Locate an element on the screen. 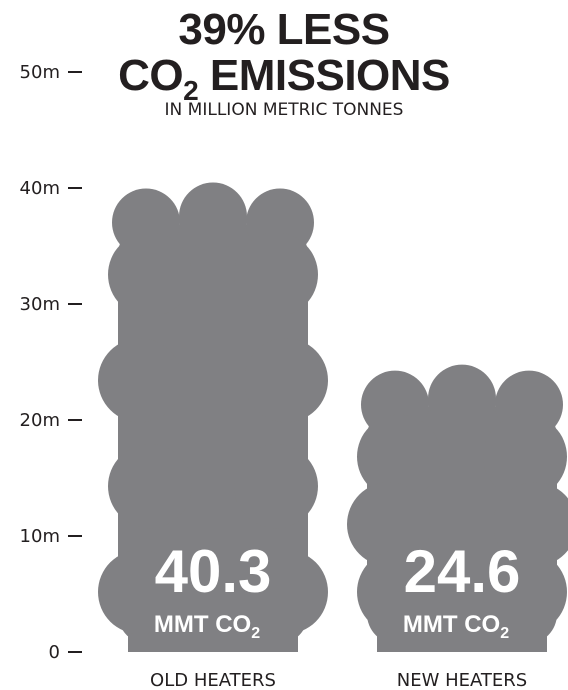  bar-value-label: 24.6 is located at coordinates (462, 571).